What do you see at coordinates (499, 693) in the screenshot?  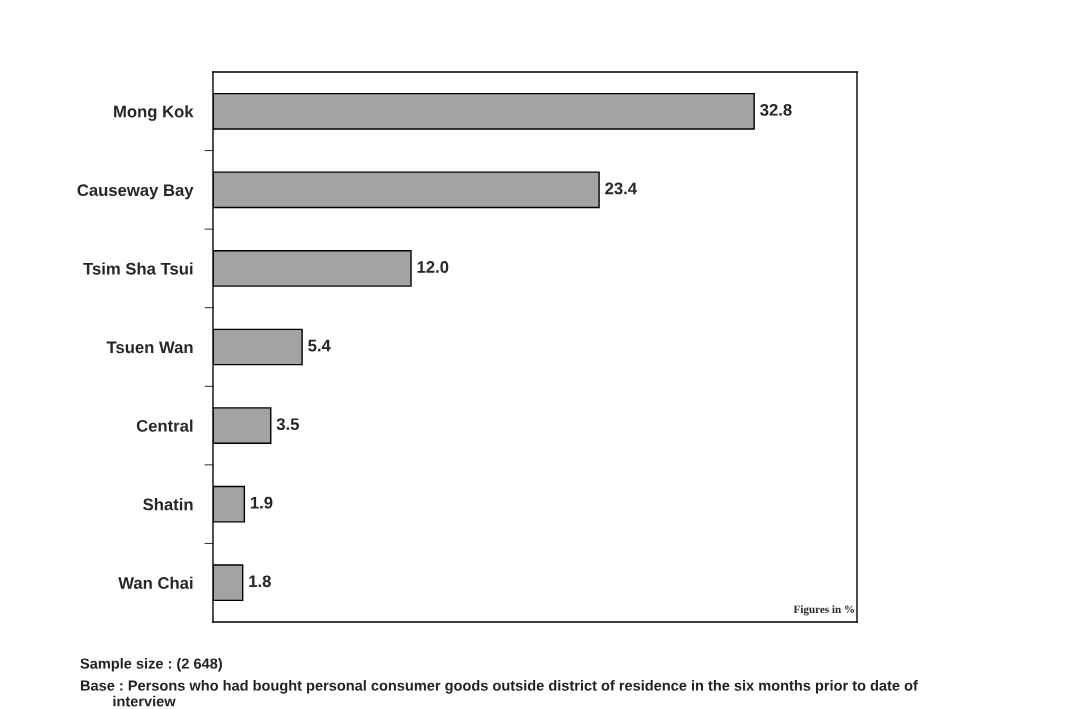 I see `text: Base : Persons who had bought personal consumer goods outside district of residence in the six months prior to date of interview` at bounding box center [499, 693].